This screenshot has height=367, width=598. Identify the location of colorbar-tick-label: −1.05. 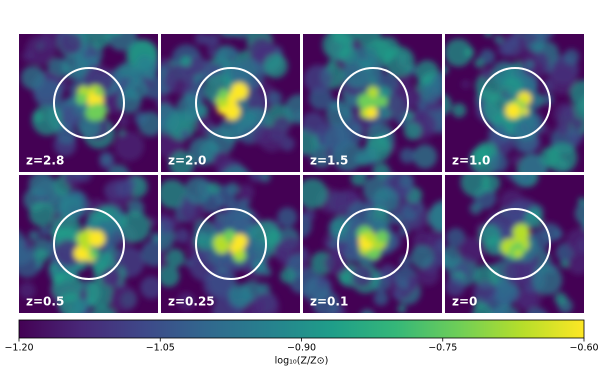
(160, 348).